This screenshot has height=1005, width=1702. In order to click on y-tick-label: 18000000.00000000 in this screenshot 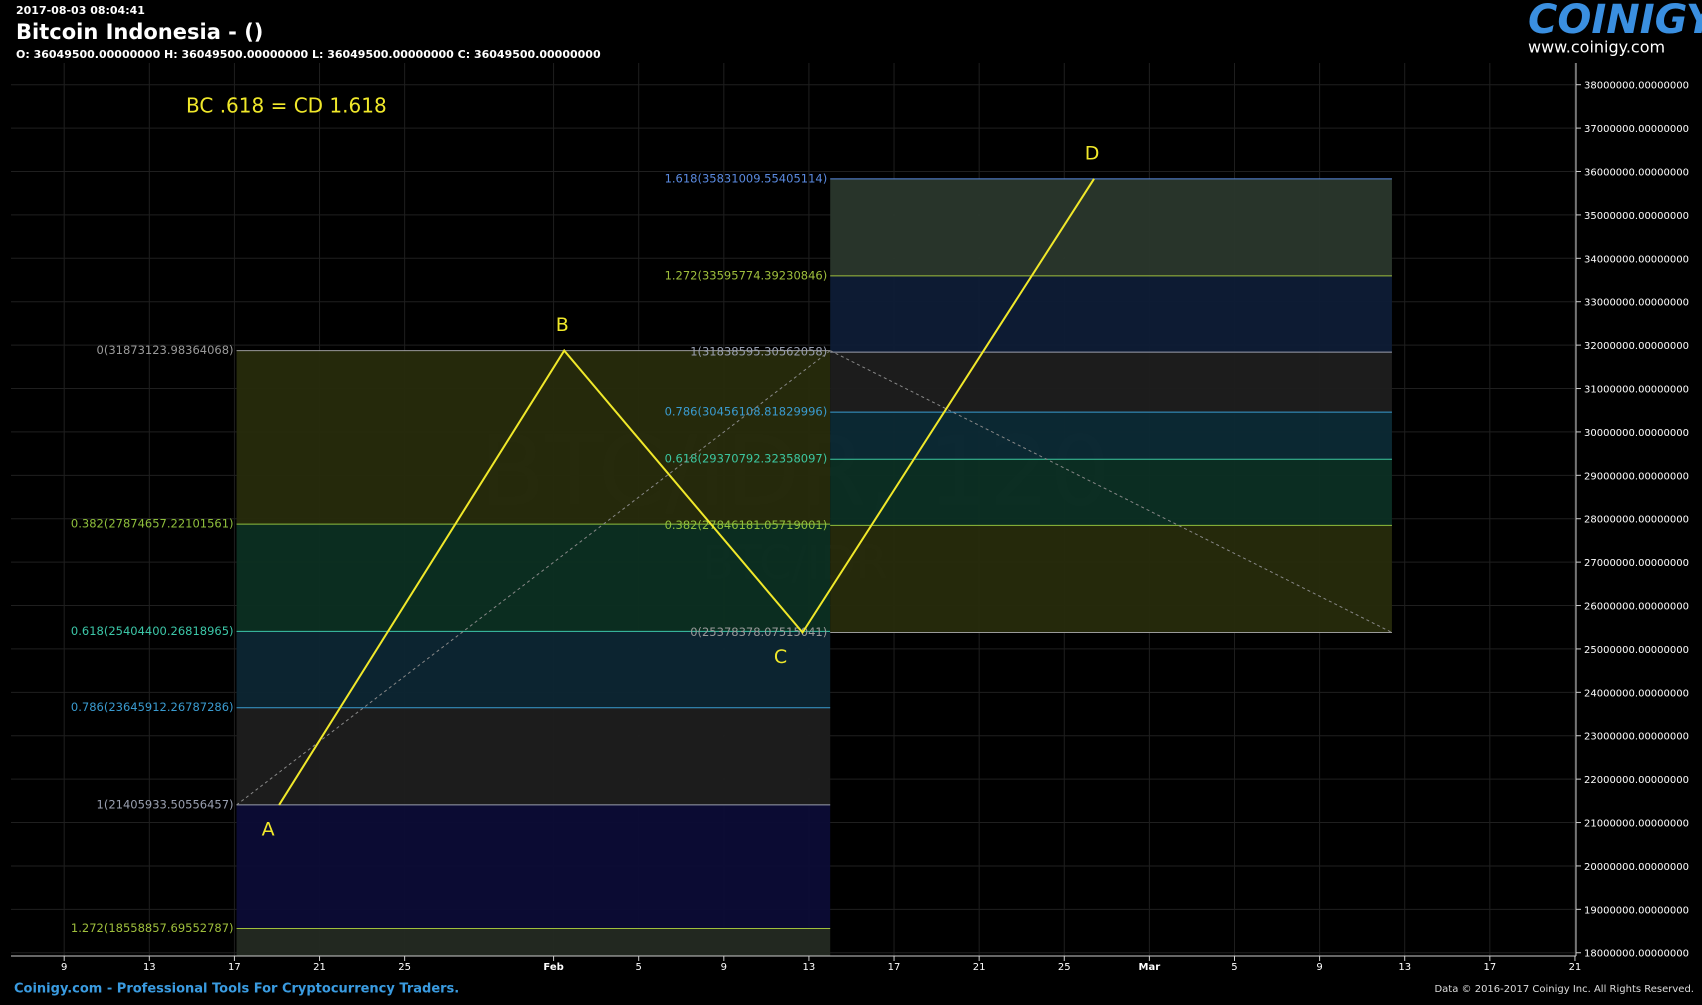, I will do `click(1636, 954)`.